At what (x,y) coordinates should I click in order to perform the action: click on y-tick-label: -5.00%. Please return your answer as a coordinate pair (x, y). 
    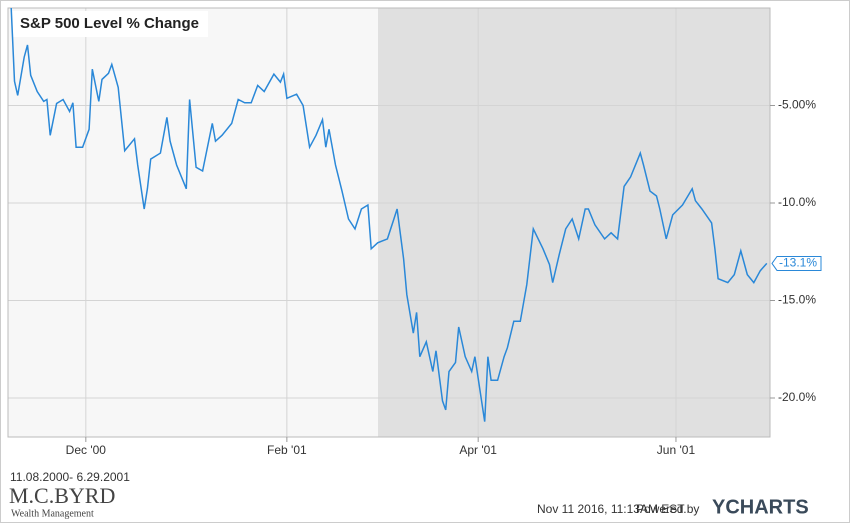
    Looking at the image, I should click on (797, 105).